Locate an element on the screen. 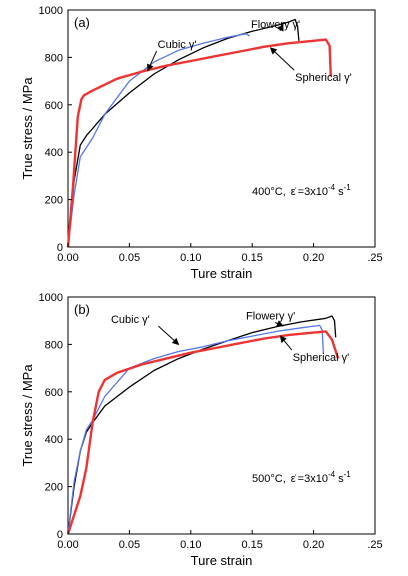 This screenshot has height=576, width=408. condition-temp: 500 is located at coordinates (261, 479).